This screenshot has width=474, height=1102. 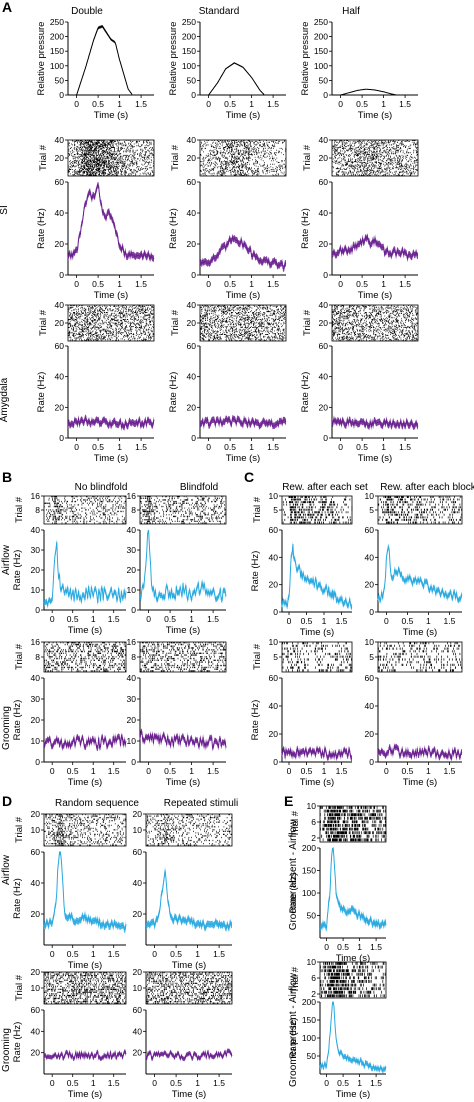 I want to click on row-label-si: SI, so click(x=5, y=209).